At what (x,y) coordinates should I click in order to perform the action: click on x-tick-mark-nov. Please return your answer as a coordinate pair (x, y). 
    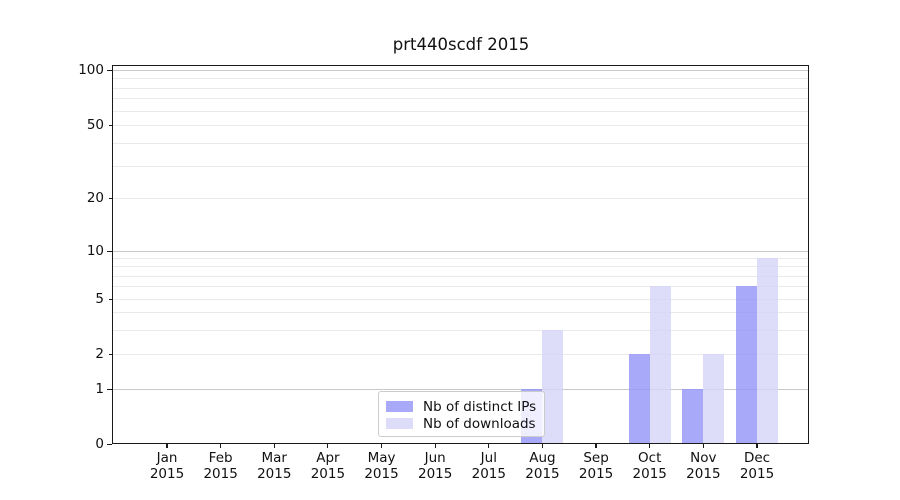
    Looking at the image, I should click on (703, 446).